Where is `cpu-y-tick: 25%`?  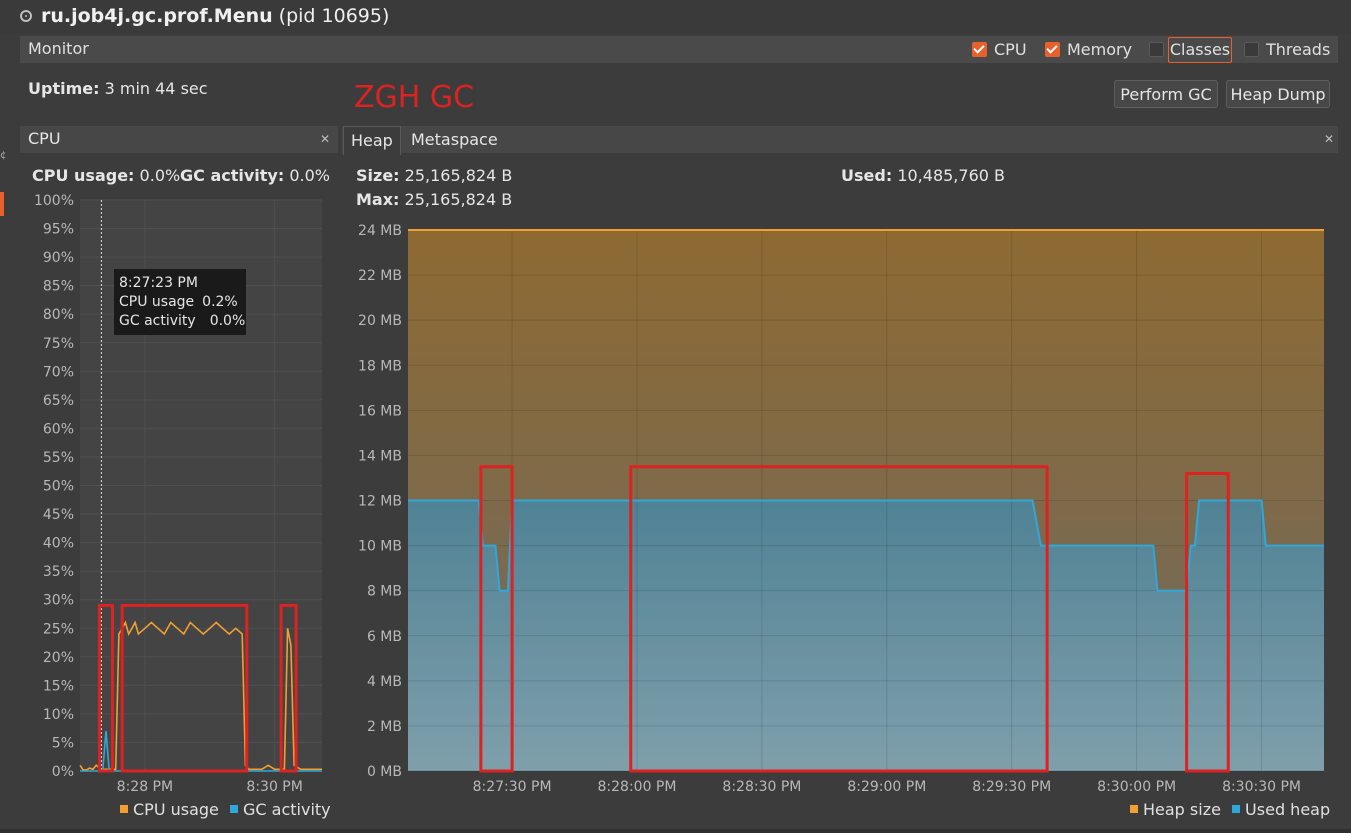
cpu-y-tick: 25% is located at coordinates (58, 629).